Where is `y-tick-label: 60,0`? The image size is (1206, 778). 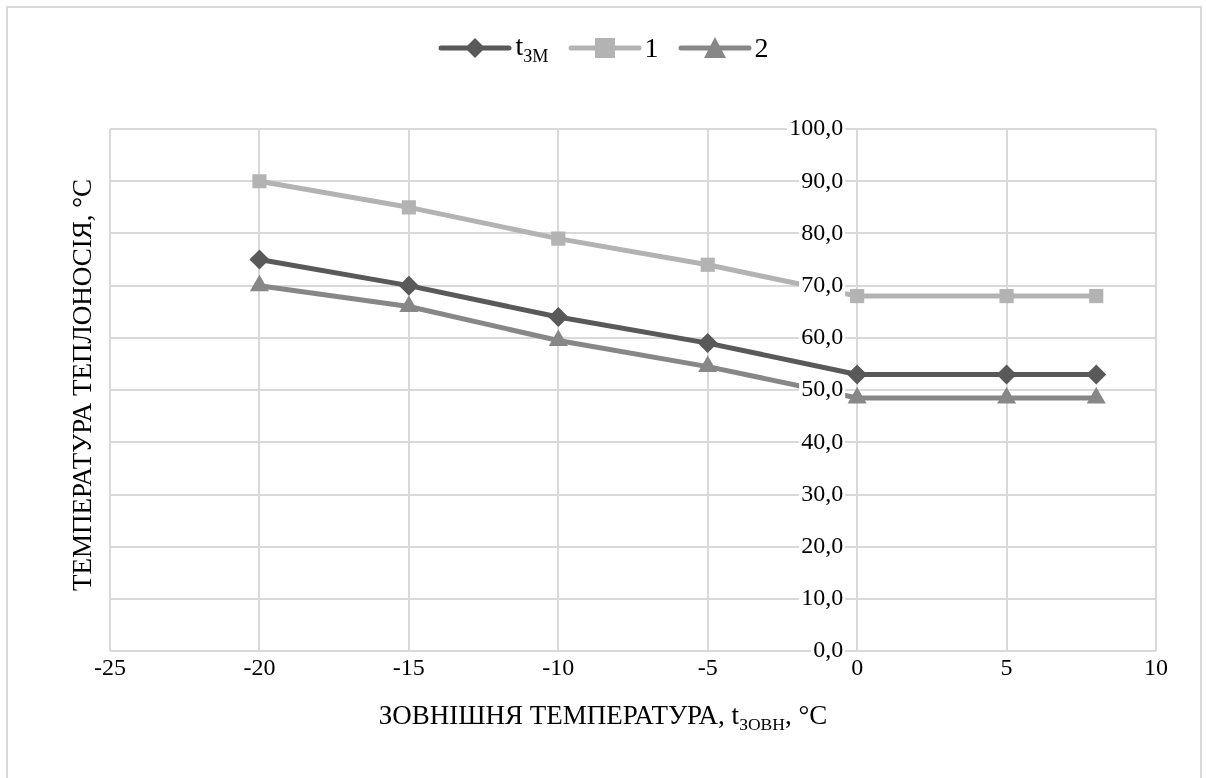
y-tick-label: 60,0 is located at coordinates (822, 336).